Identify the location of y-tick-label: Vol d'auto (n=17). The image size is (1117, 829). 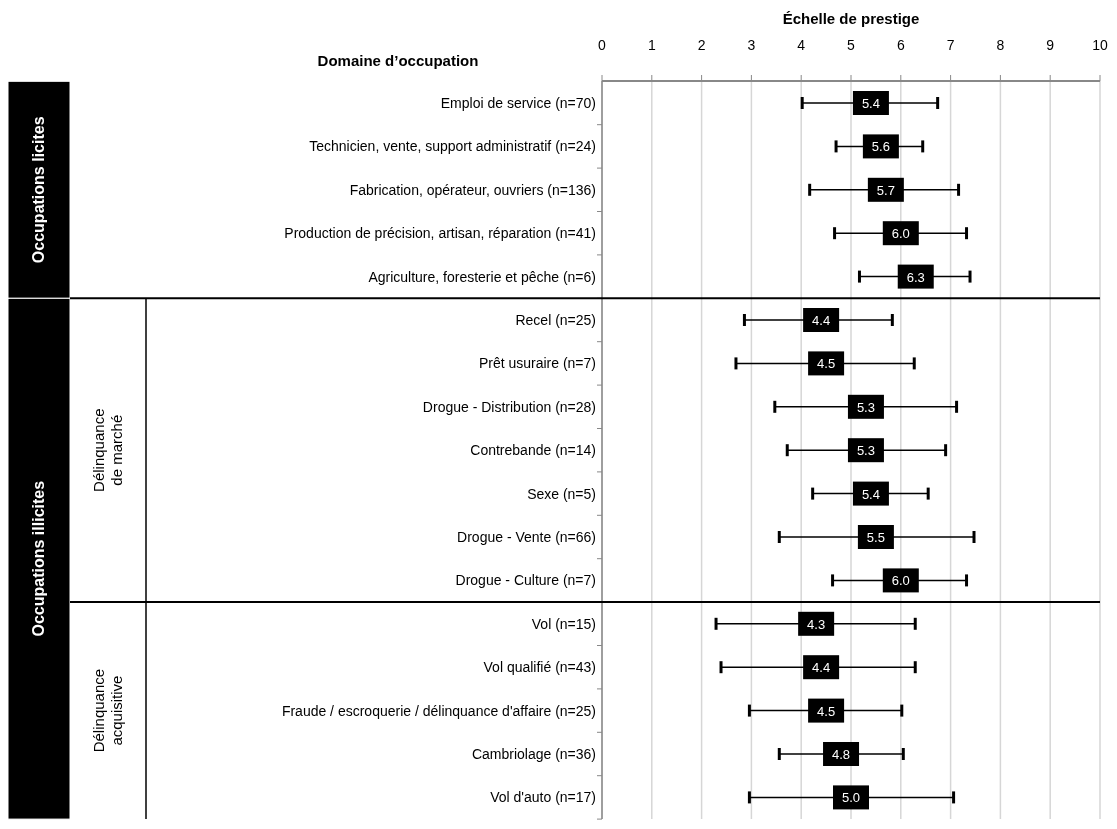
(543, 797).